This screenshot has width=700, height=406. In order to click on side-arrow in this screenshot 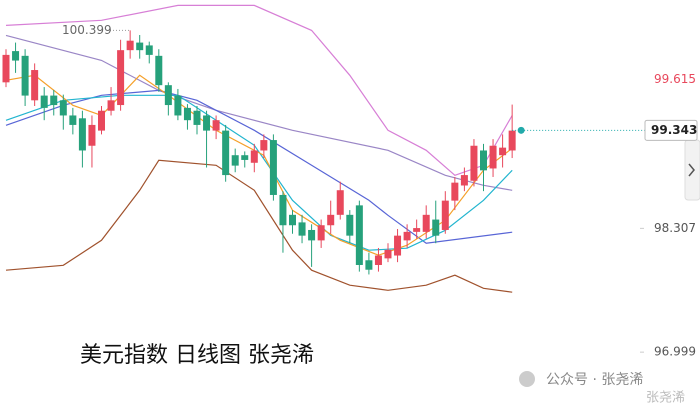, I will do `click(691, 170)`.